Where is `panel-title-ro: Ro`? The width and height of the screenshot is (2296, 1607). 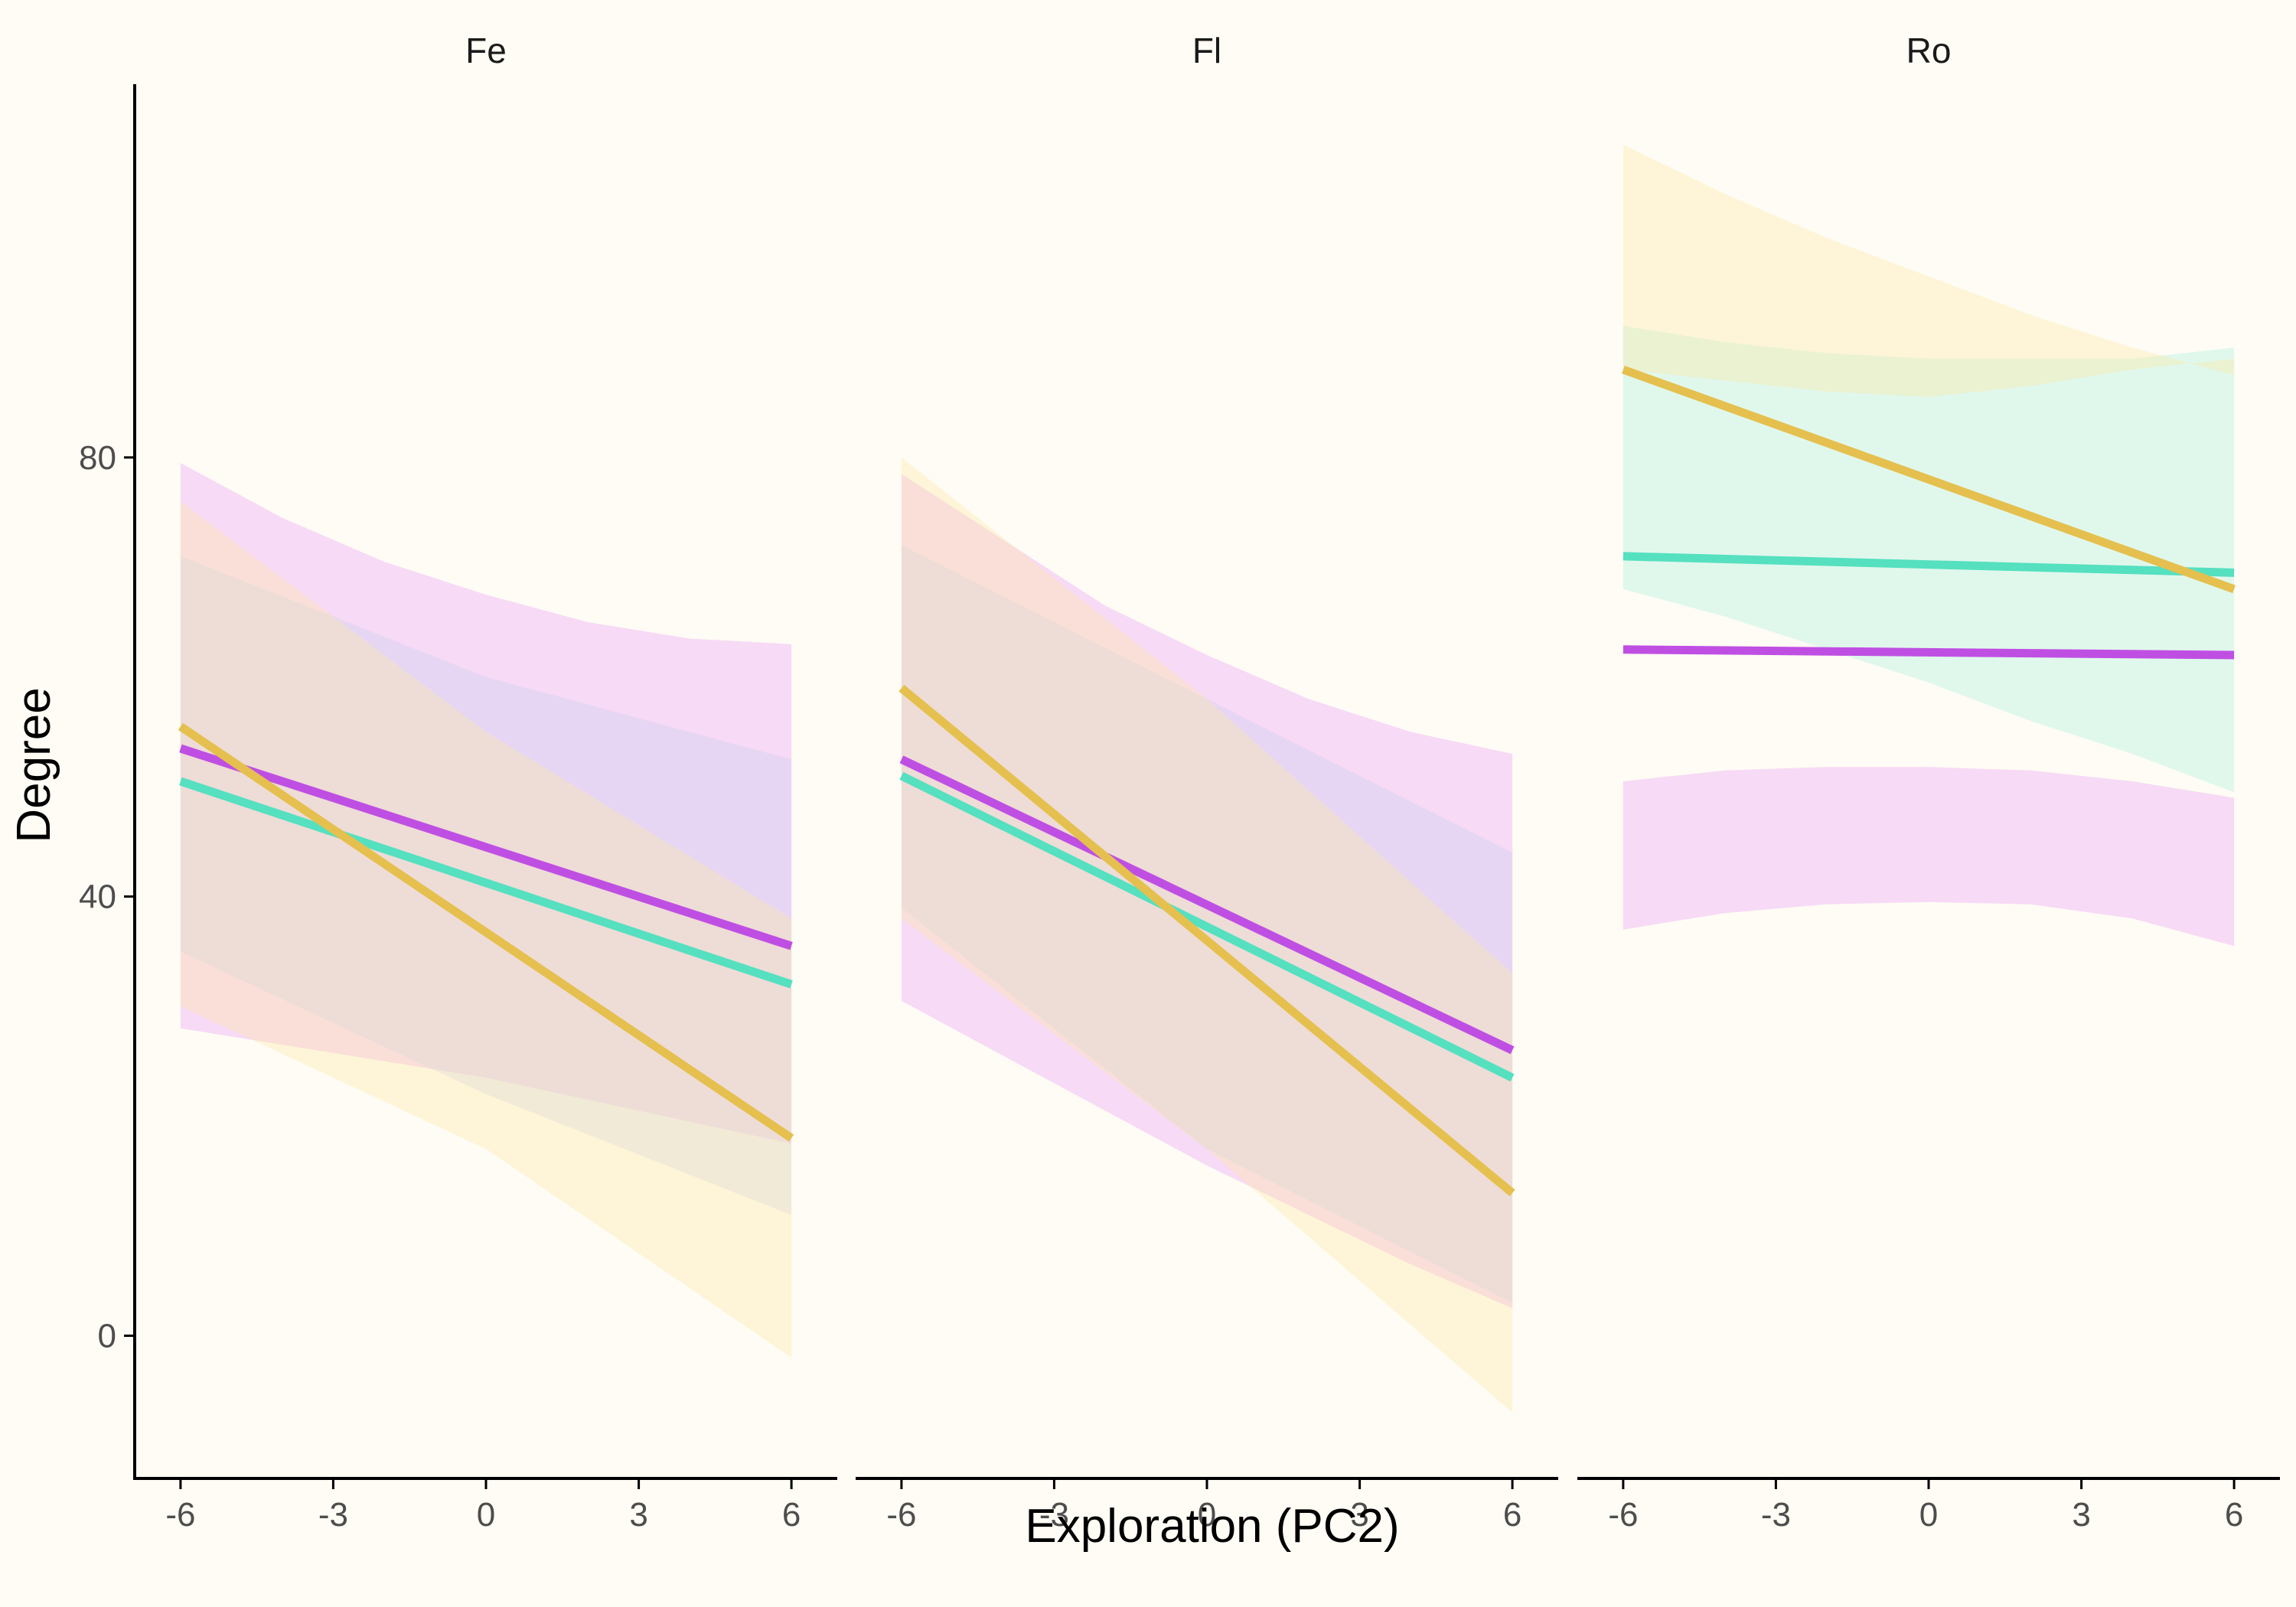 panel-title-ro: Ro is located at coordinates (1929, 50).